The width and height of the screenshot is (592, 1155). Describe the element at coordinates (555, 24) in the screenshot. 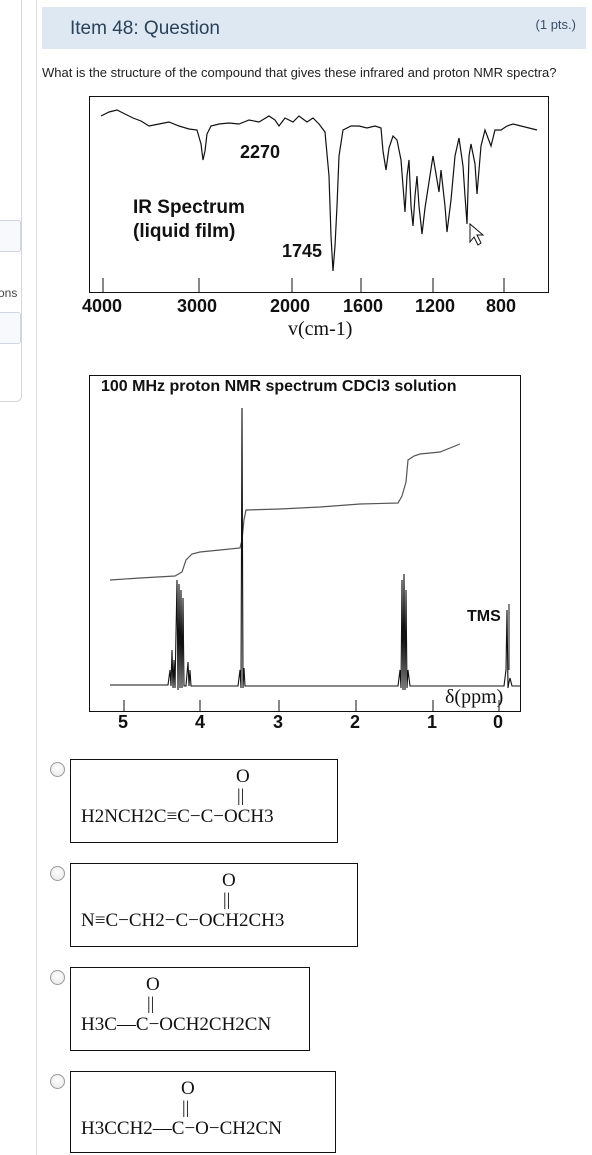

I see `question-points: (1 pts.)` at that location.